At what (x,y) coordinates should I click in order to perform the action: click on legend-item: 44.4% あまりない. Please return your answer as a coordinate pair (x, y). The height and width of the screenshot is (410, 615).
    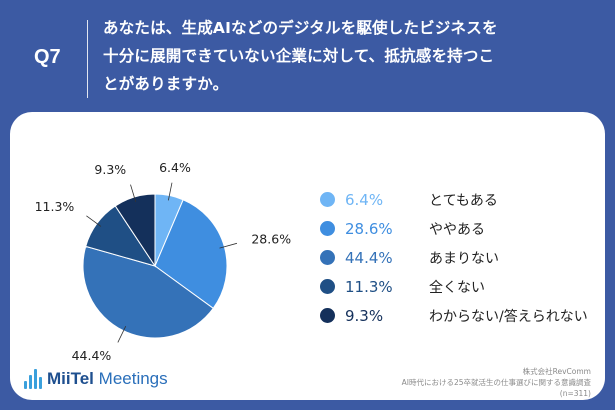
    Looking at the image, I should click on (460, 257).